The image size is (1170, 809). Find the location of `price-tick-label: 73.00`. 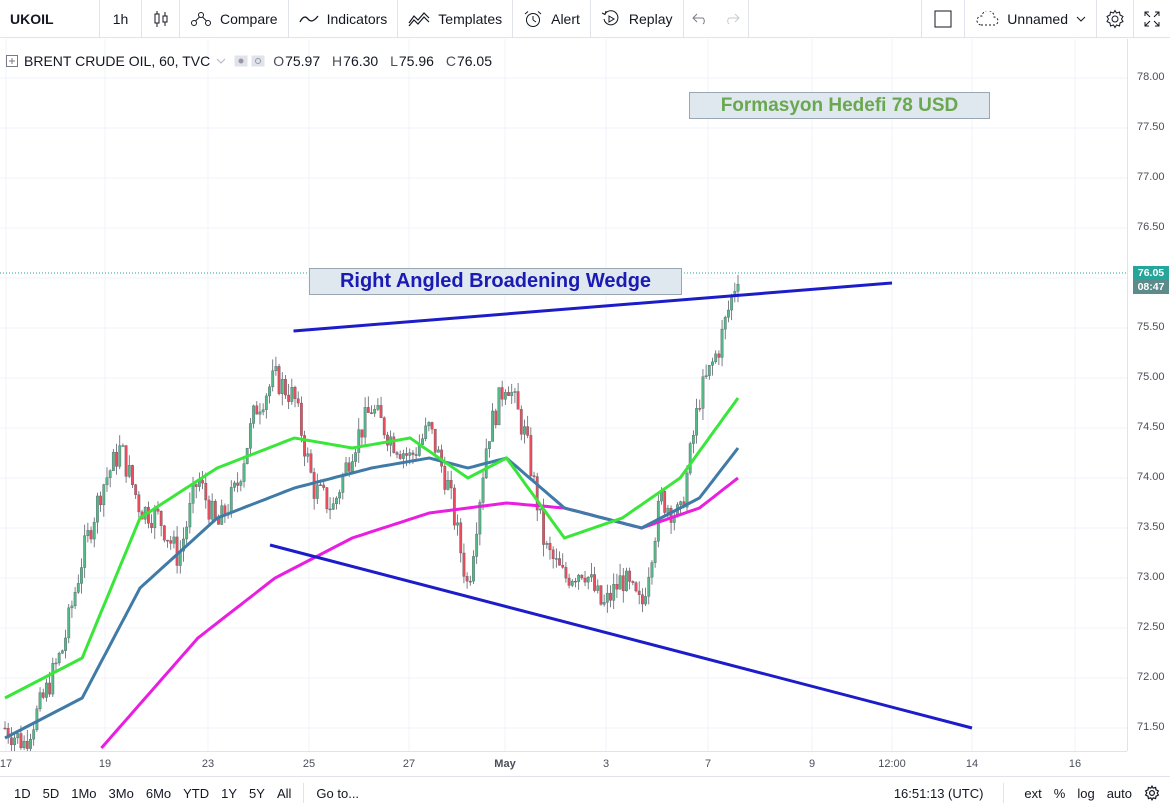

price-tick-label: 73.00 is located at coordinates (1151, 577).